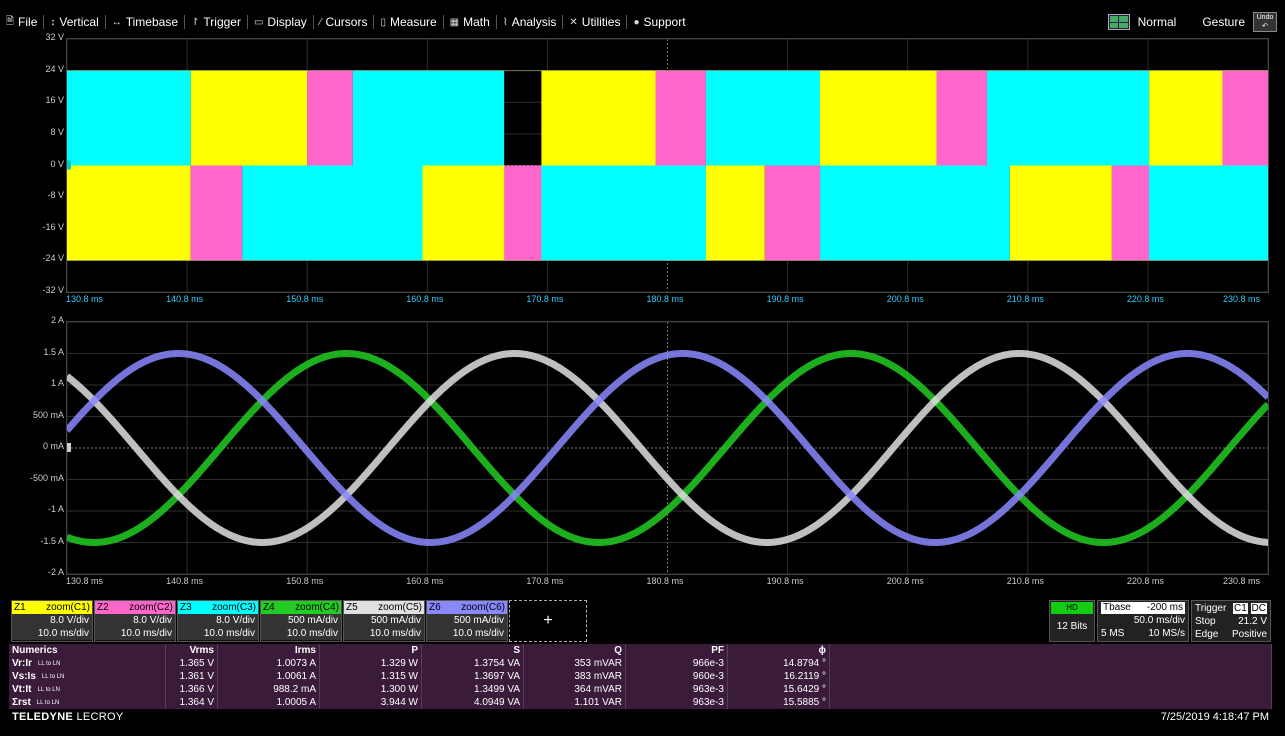  I want to click on hd-box: HD 12 Bits, so click(1072, 621).